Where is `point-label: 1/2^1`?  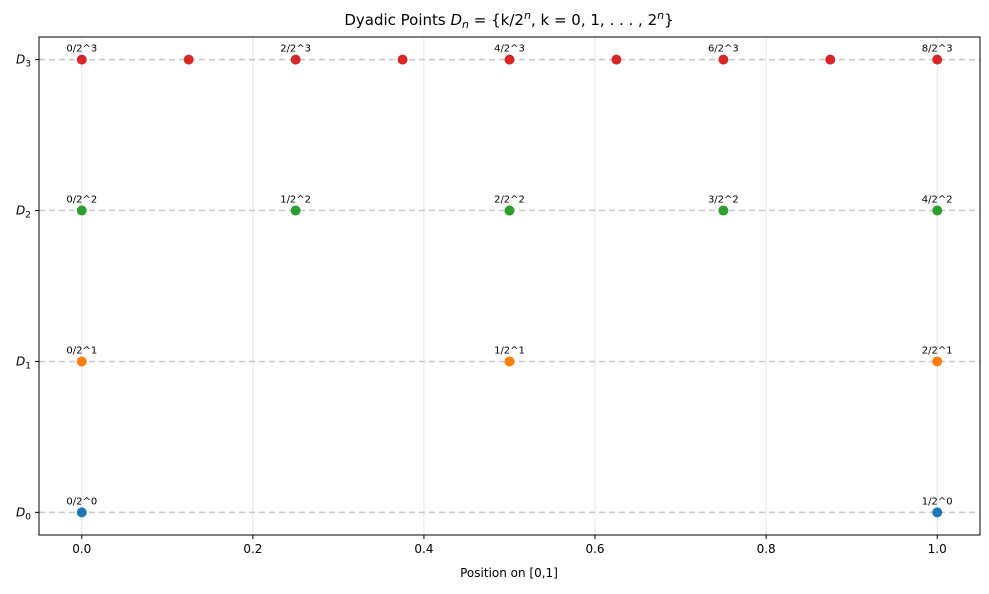 point-label: 1/2^1 is located at coordinates (509, 350).